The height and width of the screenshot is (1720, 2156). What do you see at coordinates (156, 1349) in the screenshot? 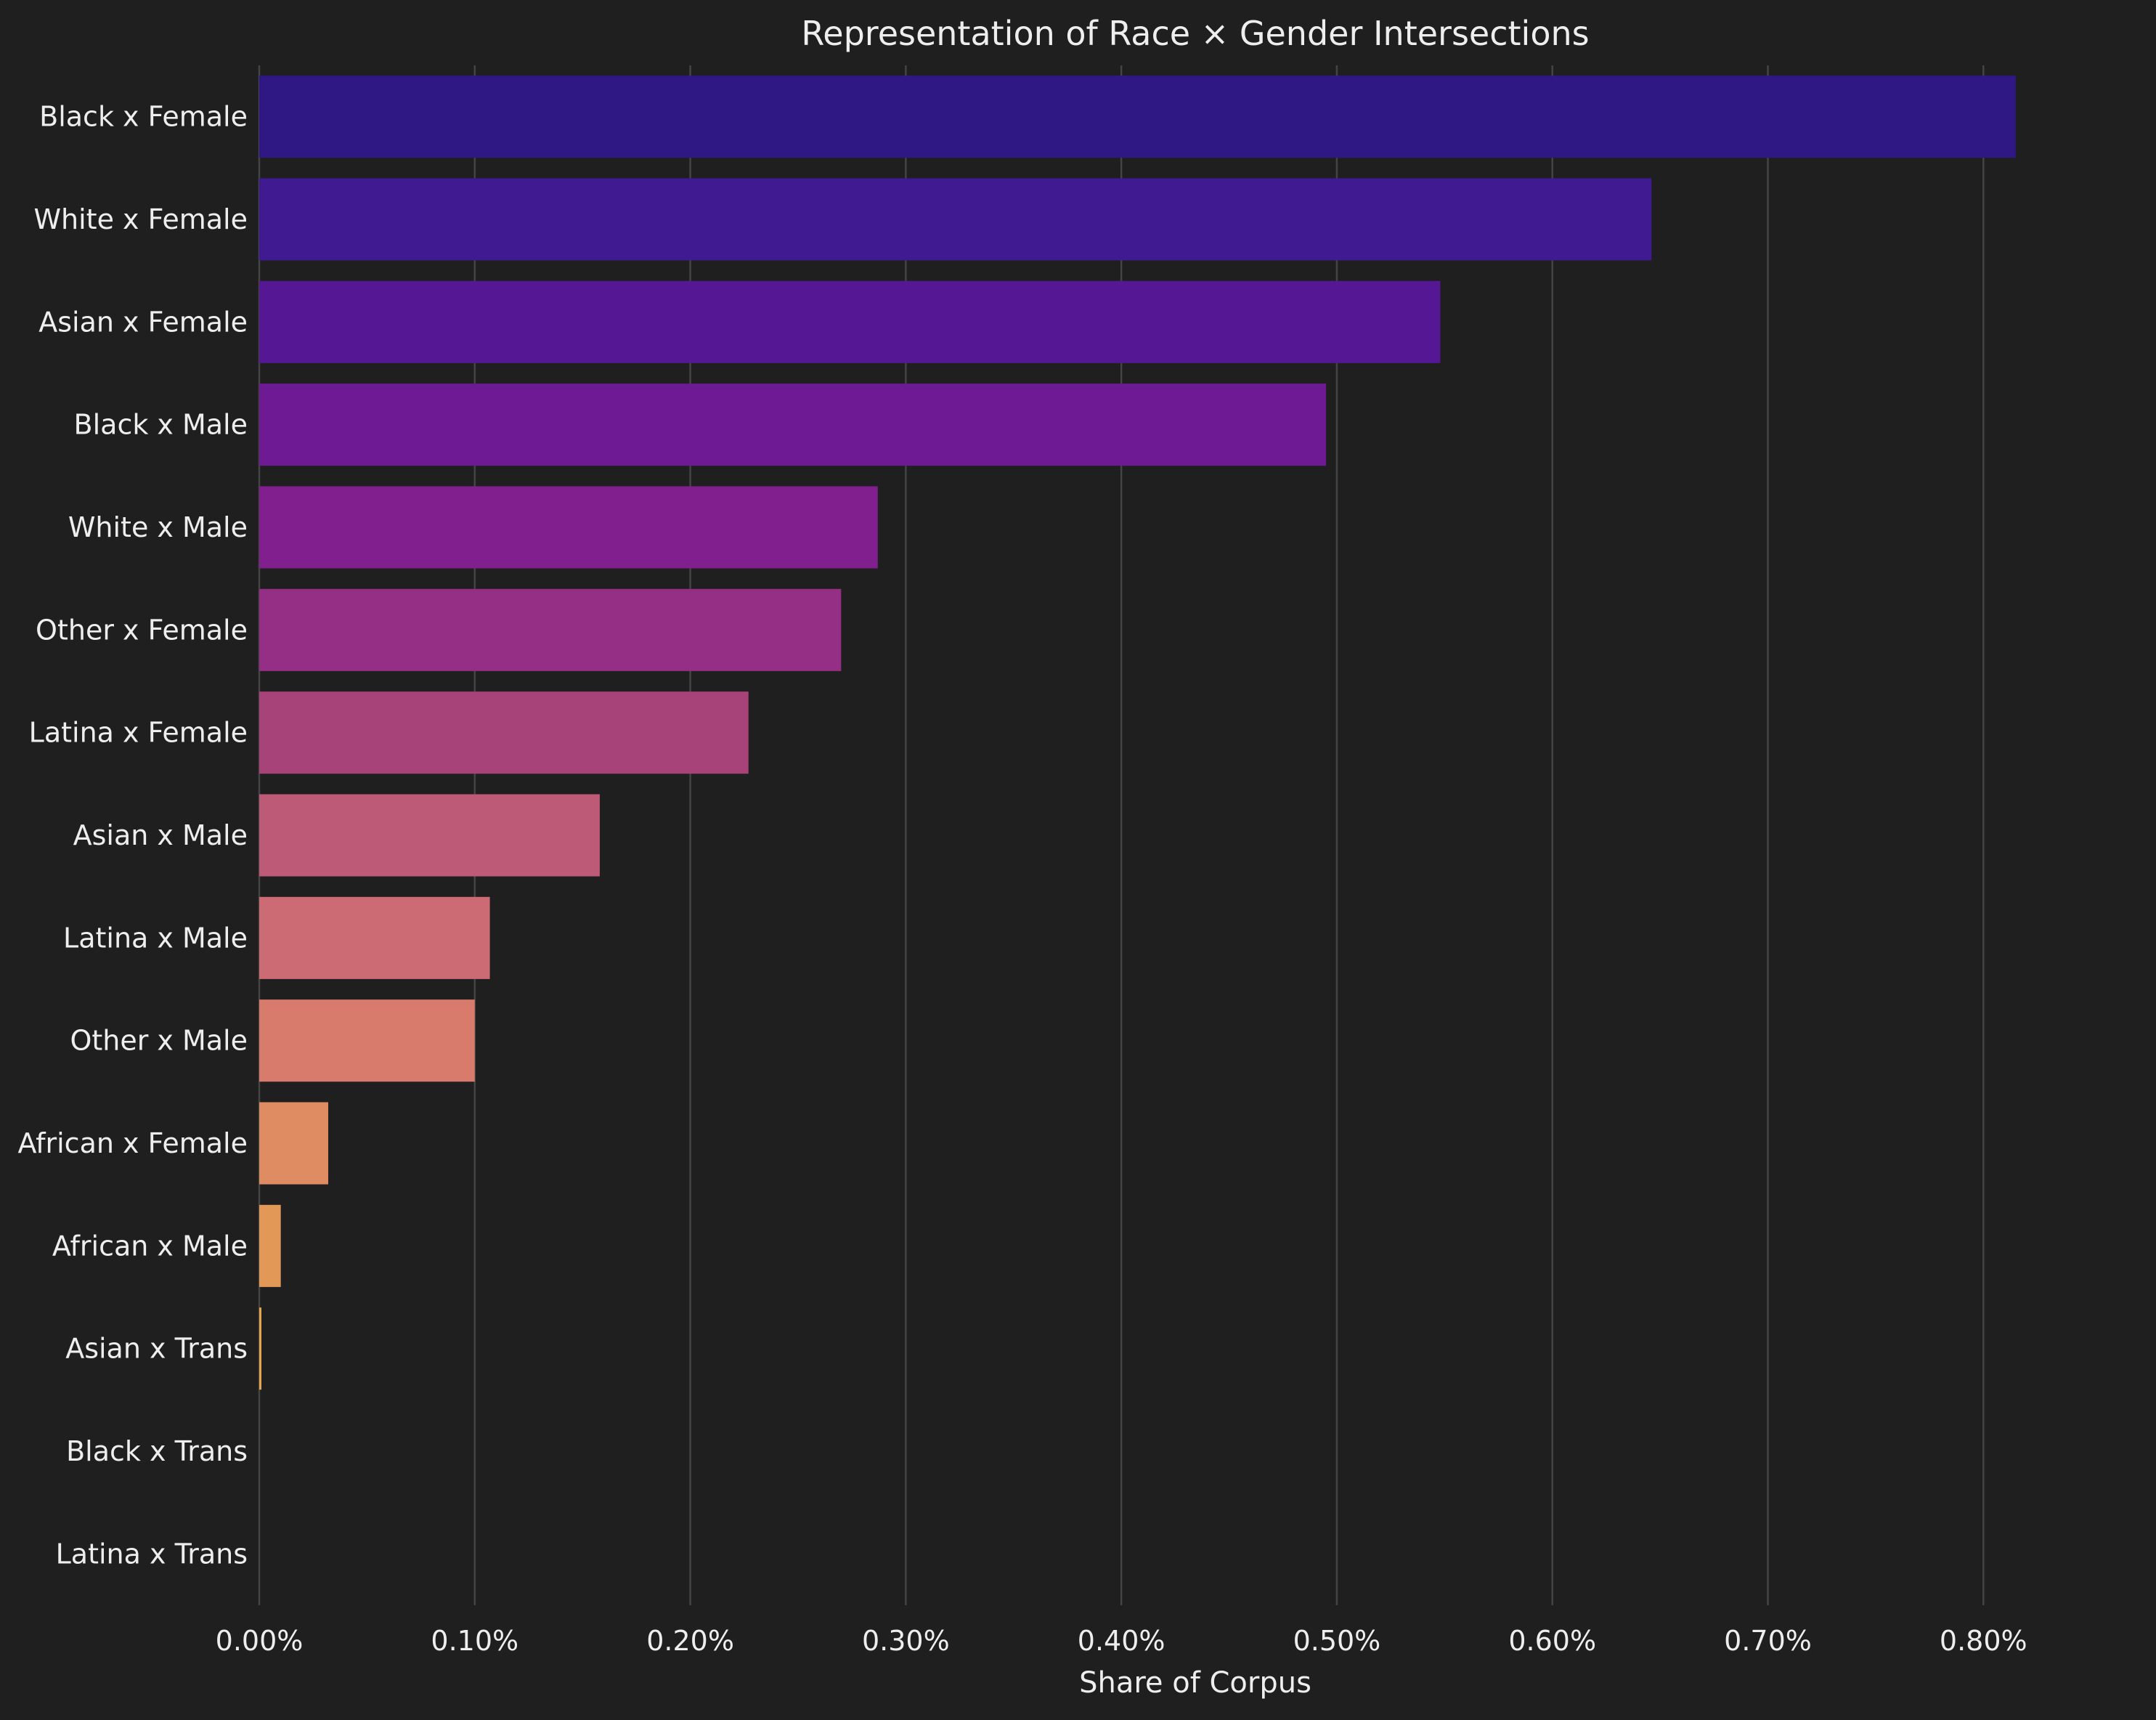
I see `y-tick-label: Asian x Trans` at bounding box center [156, 1349].